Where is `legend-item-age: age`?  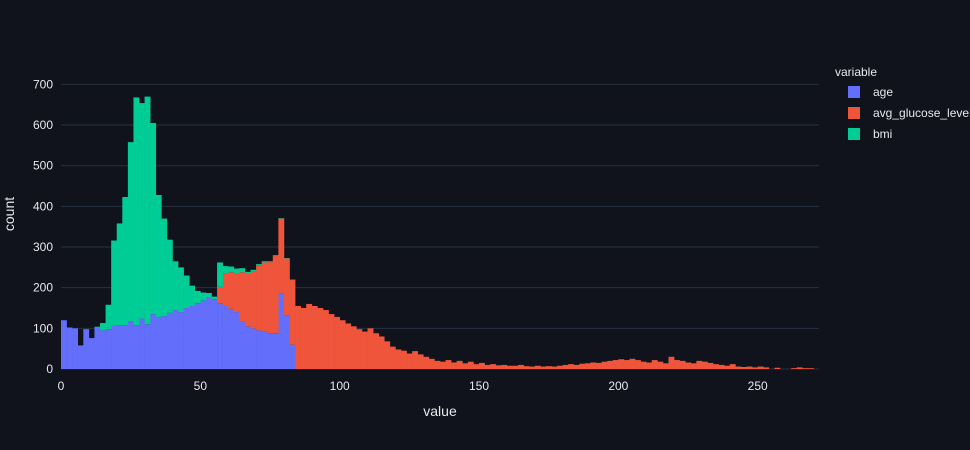 legend-item-age: age is located at coordinates (870, 92).